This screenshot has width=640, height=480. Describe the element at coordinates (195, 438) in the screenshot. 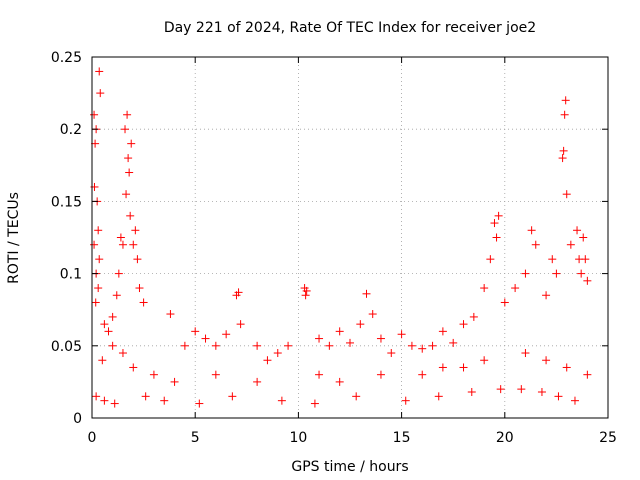

I see `x-tick-label: 5` at that location.